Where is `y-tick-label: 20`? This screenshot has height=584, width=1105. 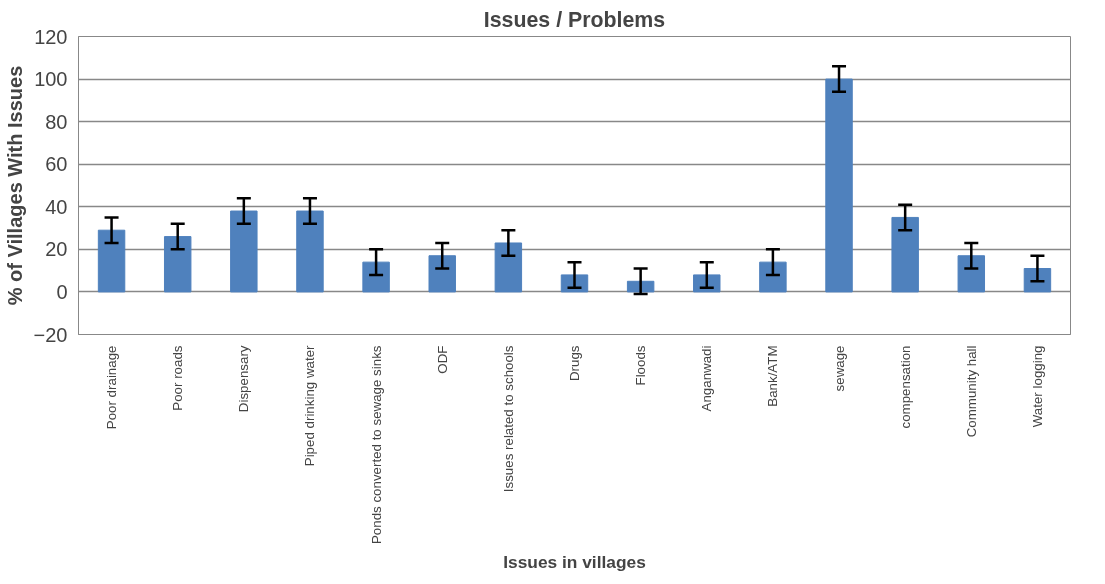 y-tick-label: 20 is located at coordinates (56, 249).